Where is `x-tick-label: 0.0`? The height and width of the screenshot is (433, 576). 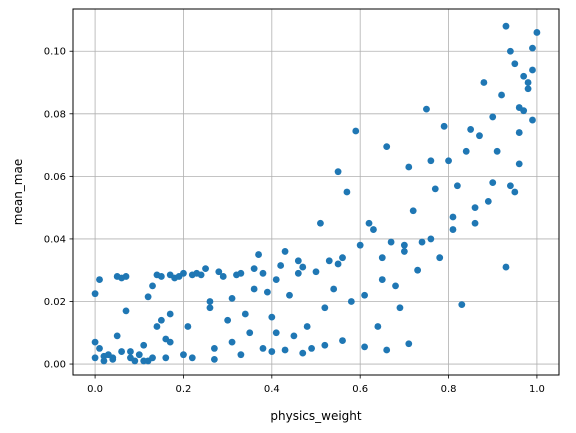 x-tick-label: 0.0 is located at coordinates (95, 389).